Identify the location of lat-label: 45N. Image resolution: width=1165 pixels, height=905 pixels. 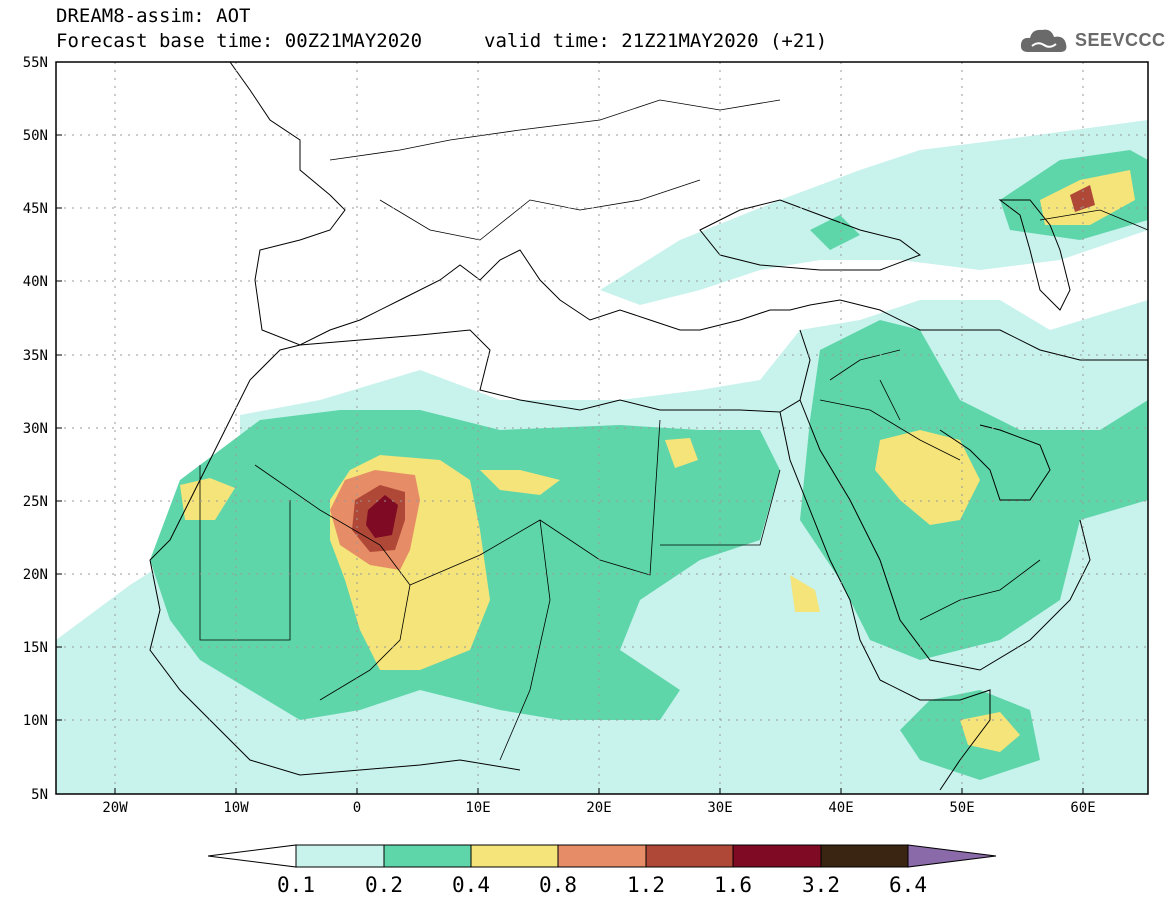
(35, 209).